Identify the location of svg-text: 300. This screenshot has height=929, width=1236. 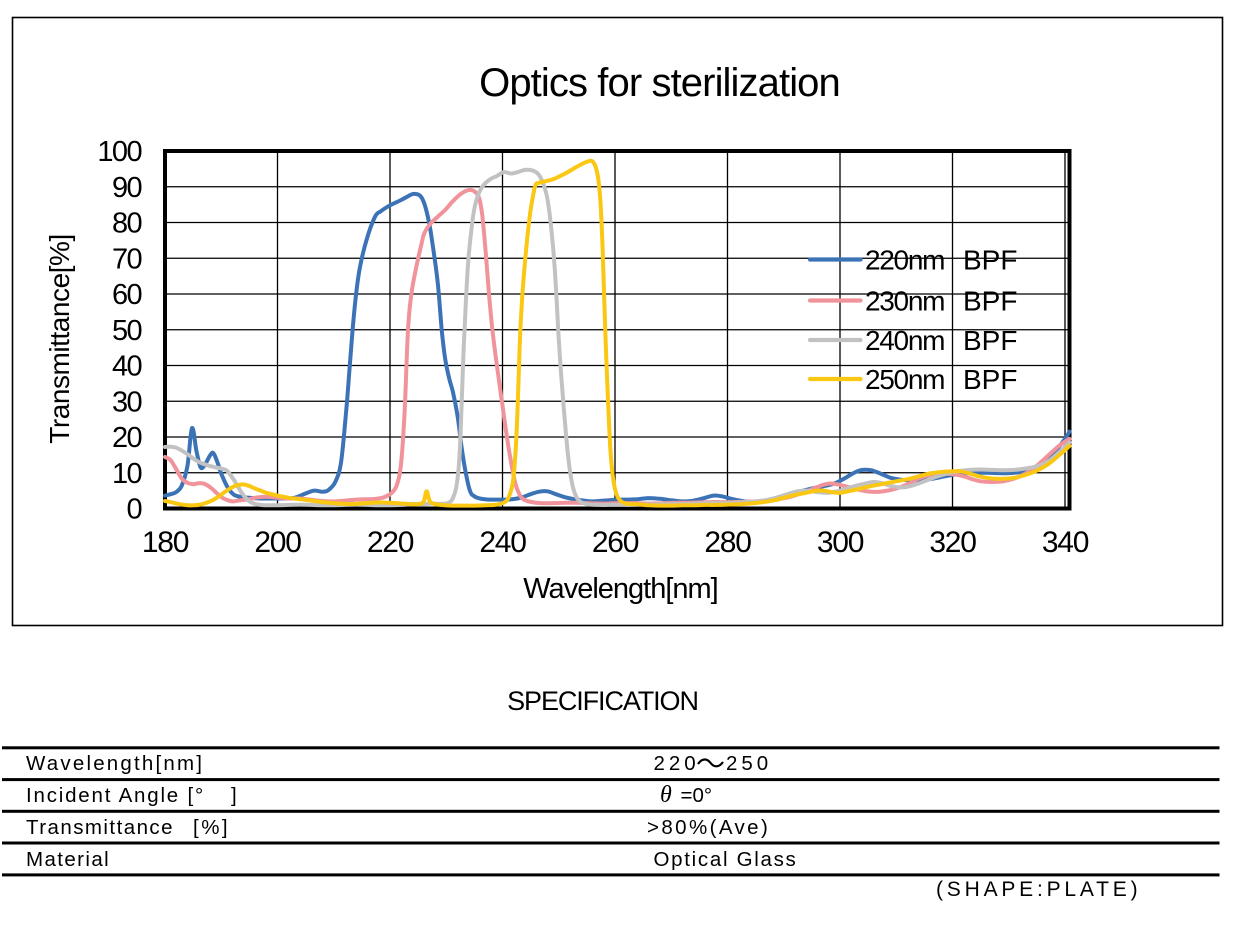
(840, 542).